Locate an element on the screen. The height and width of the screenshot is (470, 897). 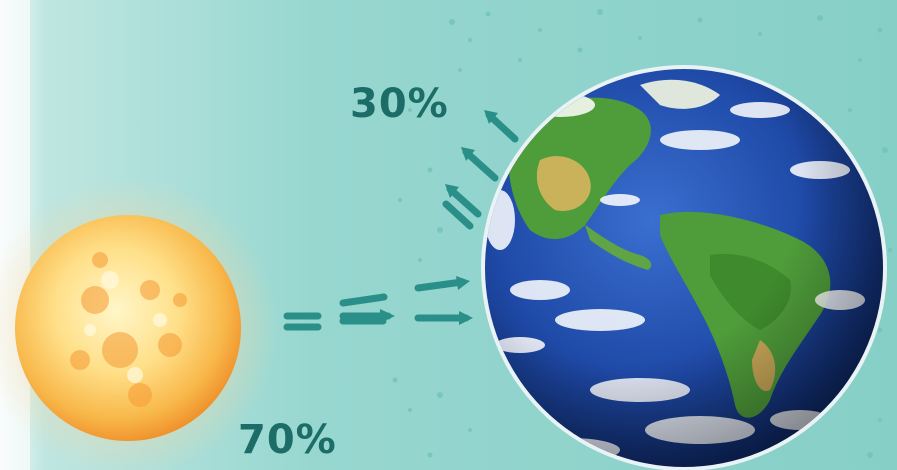
arrow-heads is located at coordinates (439, 217).